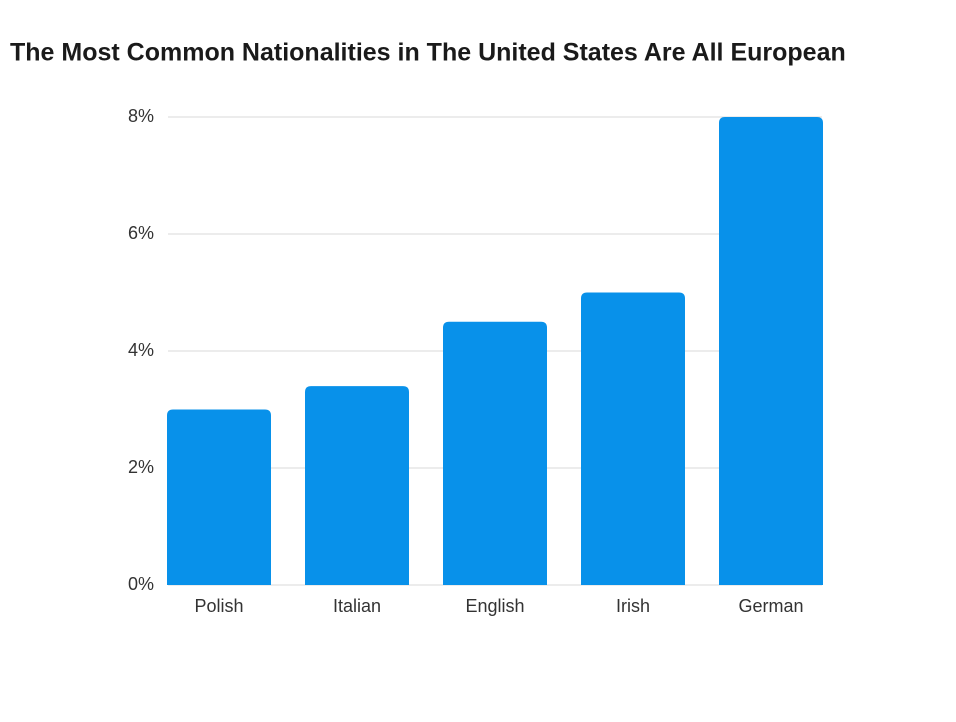  Describe the element at coordinates (141, 584) in the screenshot. I see `y-tick-label: 0%` at that location.